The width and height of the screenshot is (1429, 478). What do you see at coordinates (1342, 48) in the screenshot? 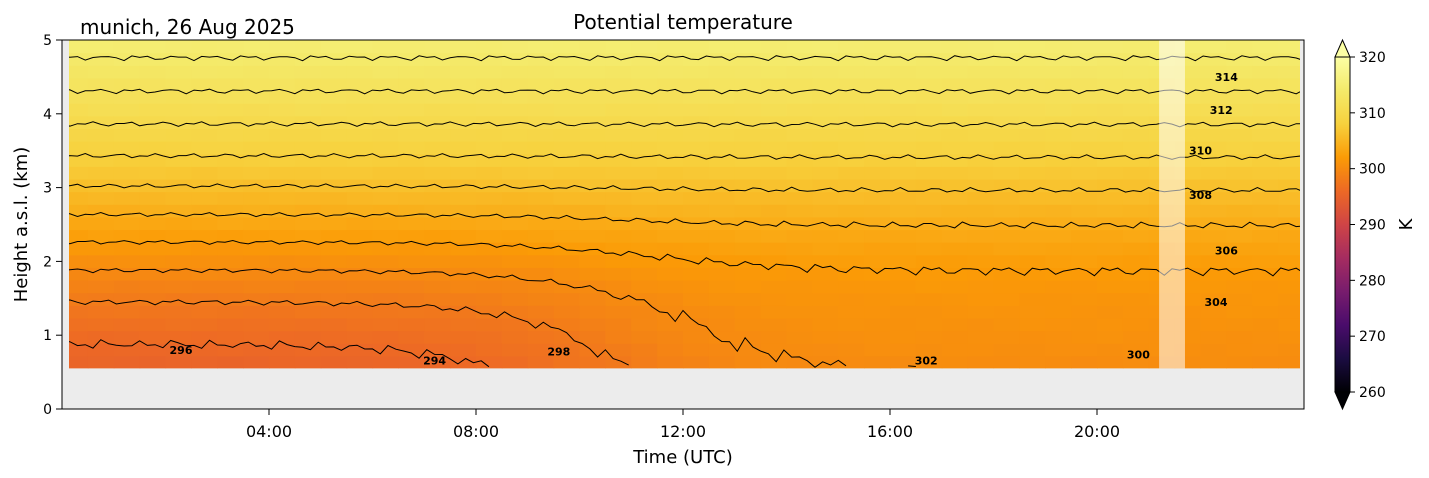
I see `colorbar-extend-max` at bounding box center [1342, 48].